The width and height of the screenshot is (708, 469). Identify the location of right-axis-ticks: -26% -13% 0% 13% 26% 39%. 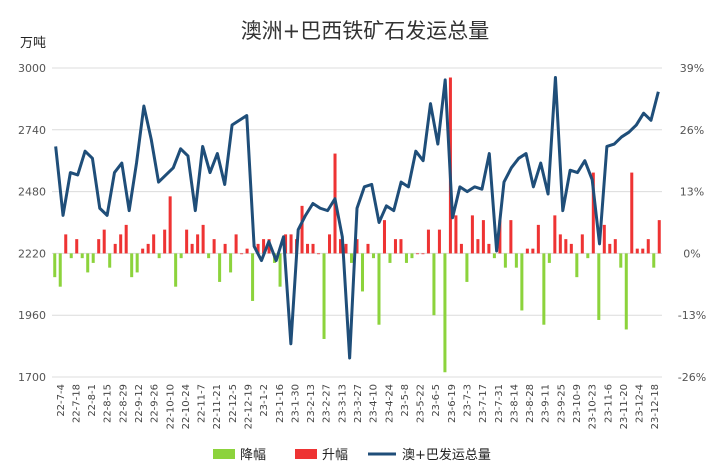
(692, 223).